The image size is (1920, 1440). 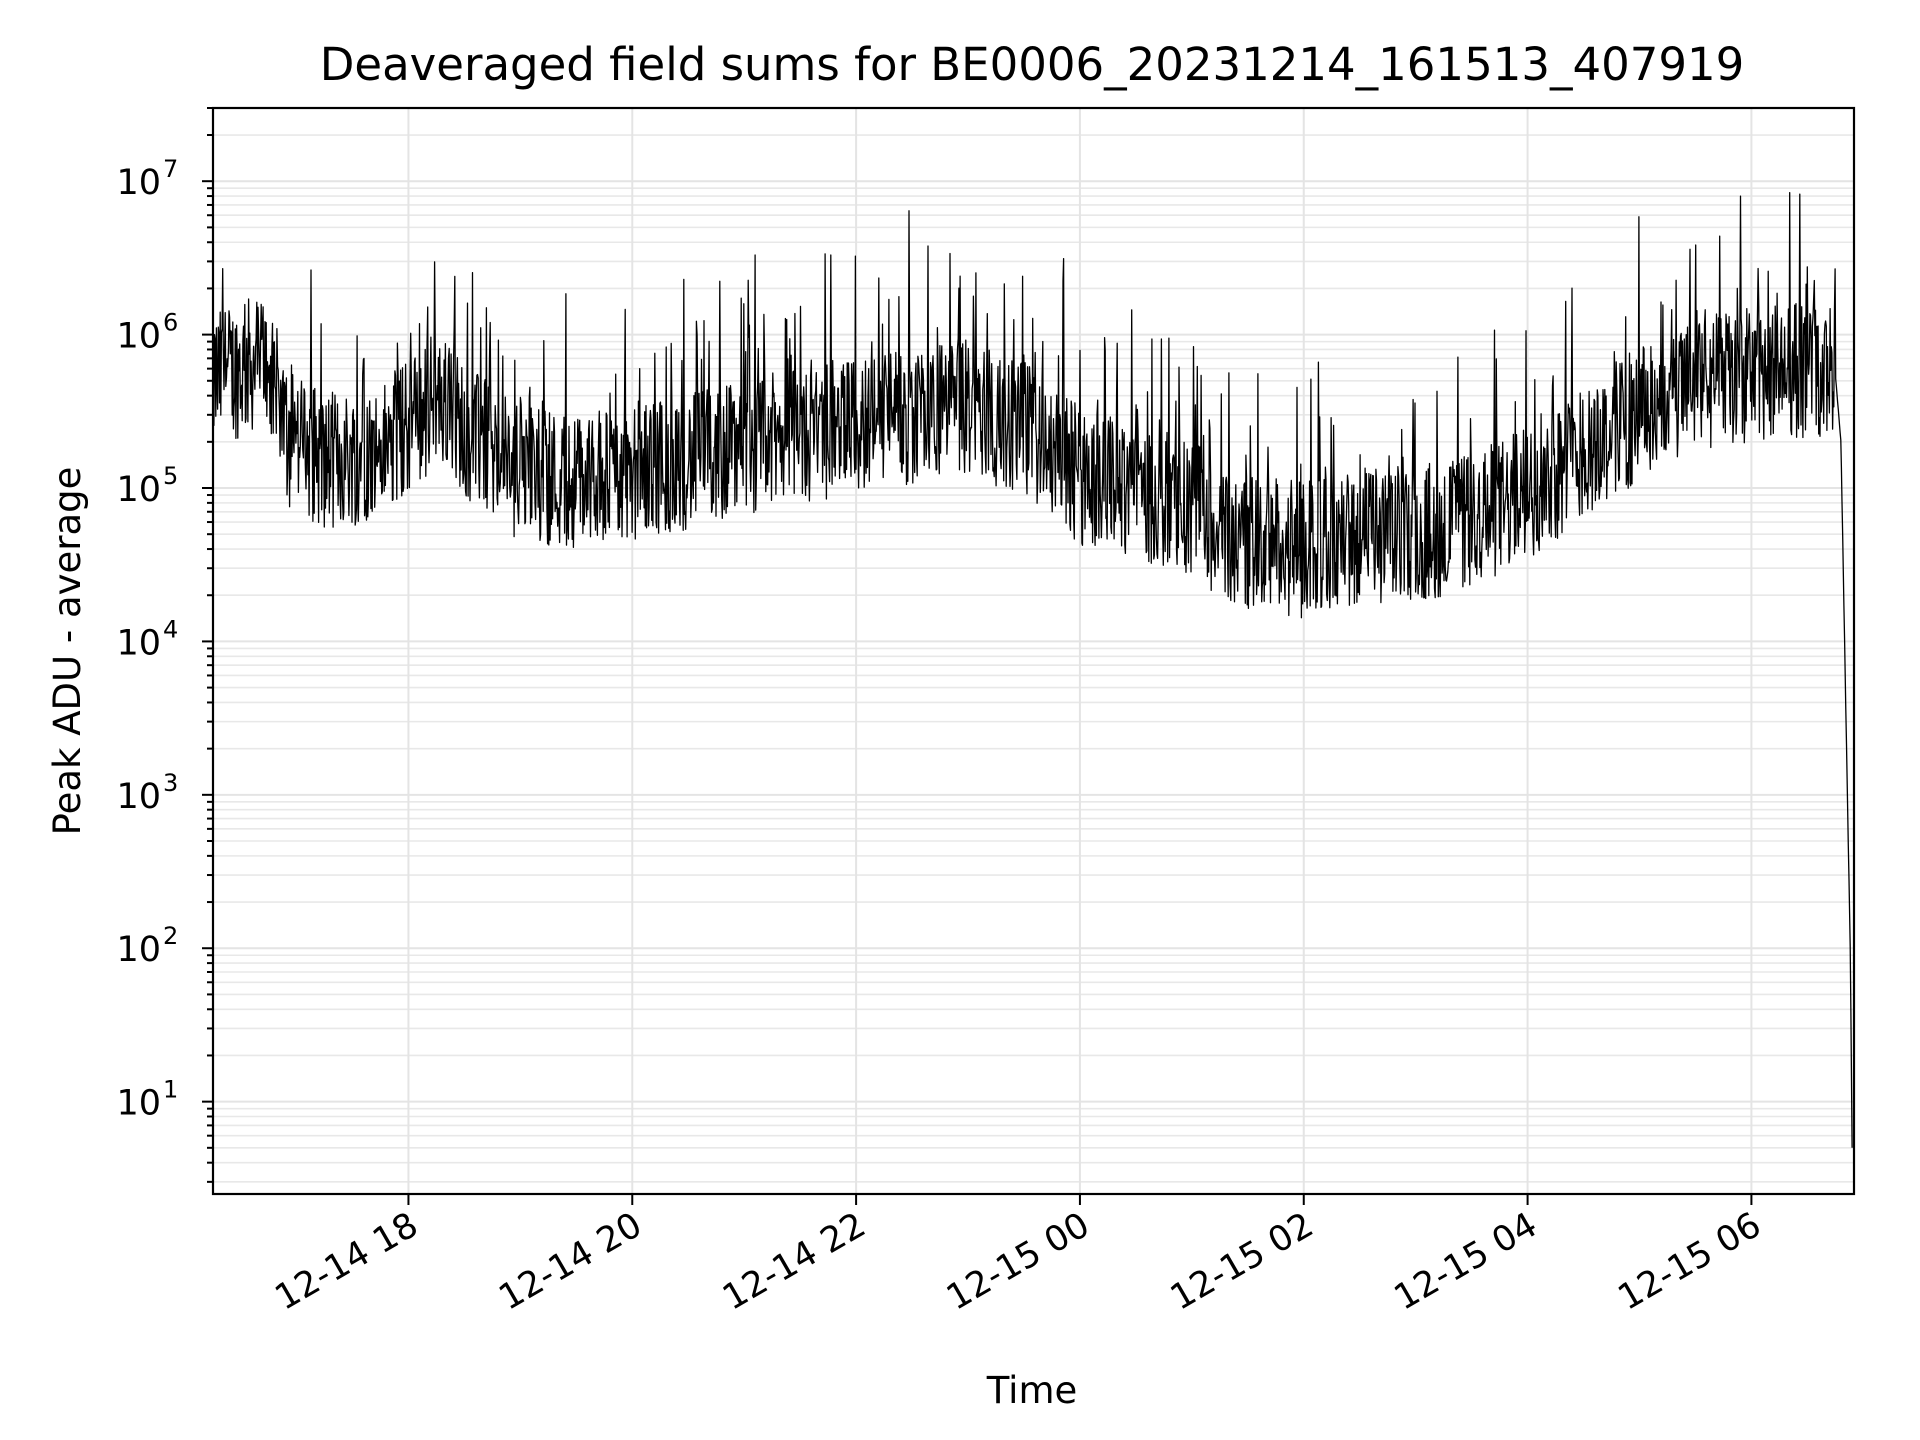 I want to click on y-tick-exponent: 2, so click(x=170, y=936).